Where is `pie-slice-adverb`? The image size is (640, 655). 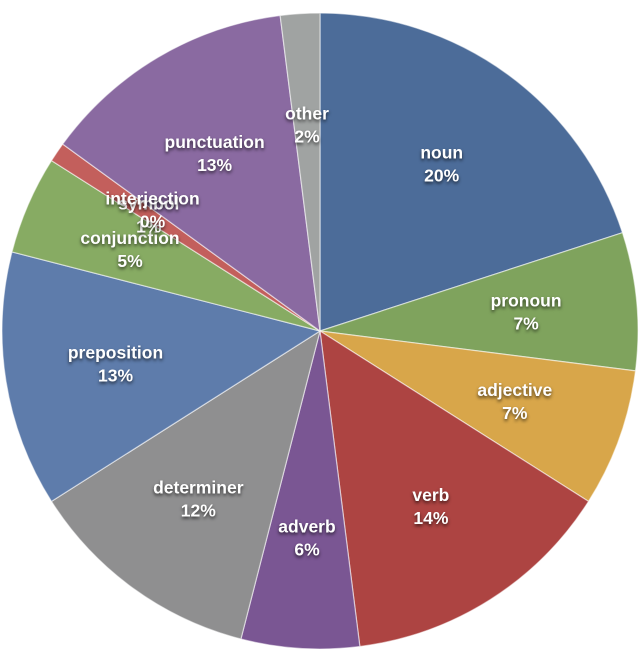
pie-slice-adverb is located at coordinates (300, 490).